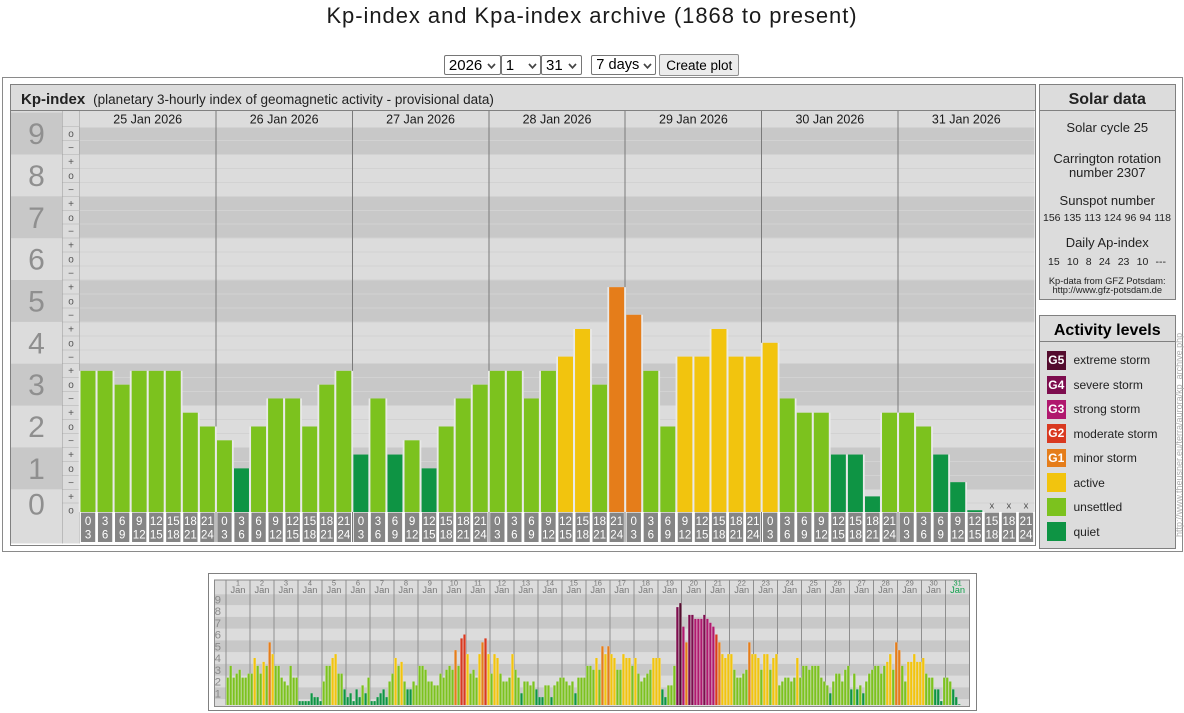  Describe the element at coordinates (598, 582) in the screenshot. I see `svg-text: 16` at that location.